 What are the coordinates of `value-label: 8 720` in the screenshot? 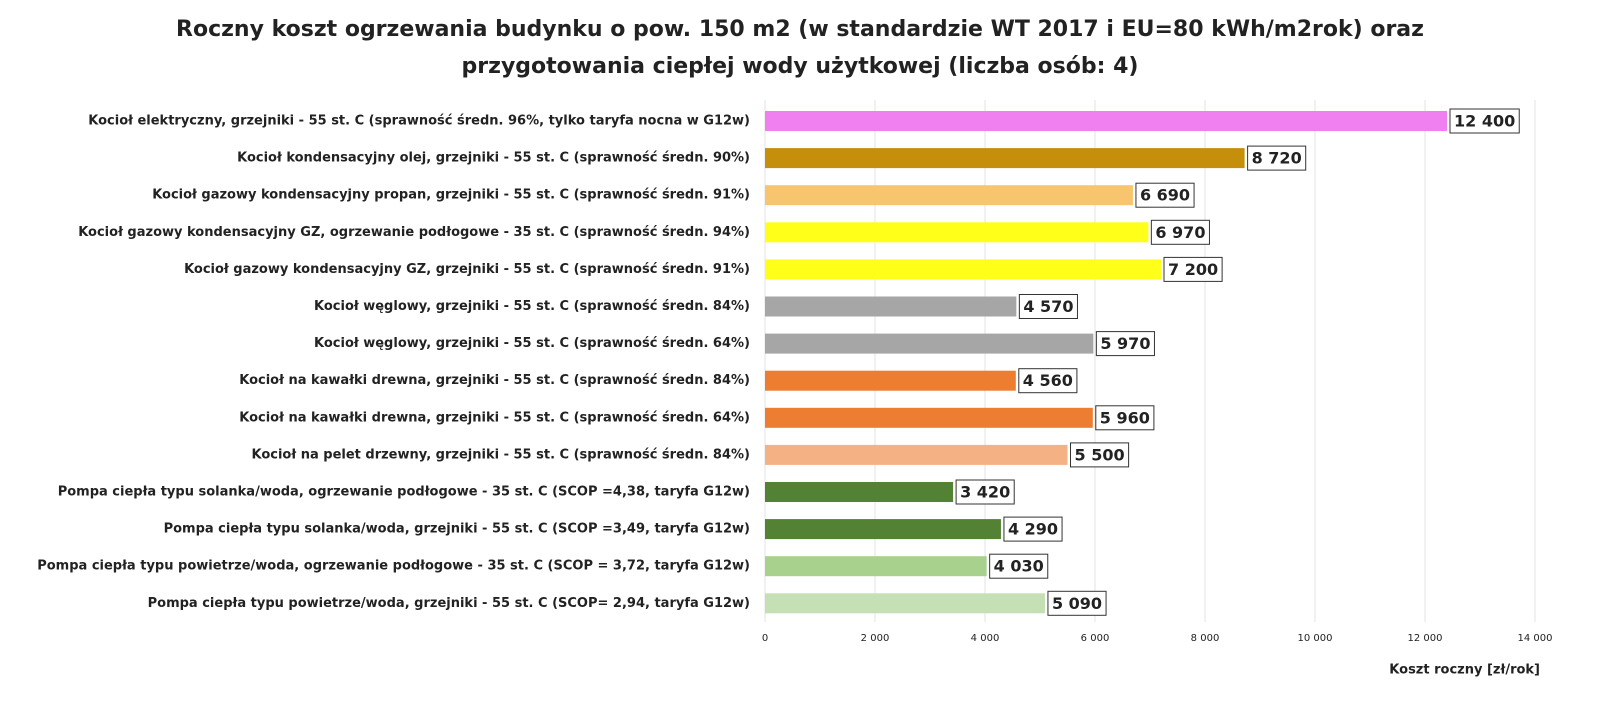 It's located at (1277, 158).